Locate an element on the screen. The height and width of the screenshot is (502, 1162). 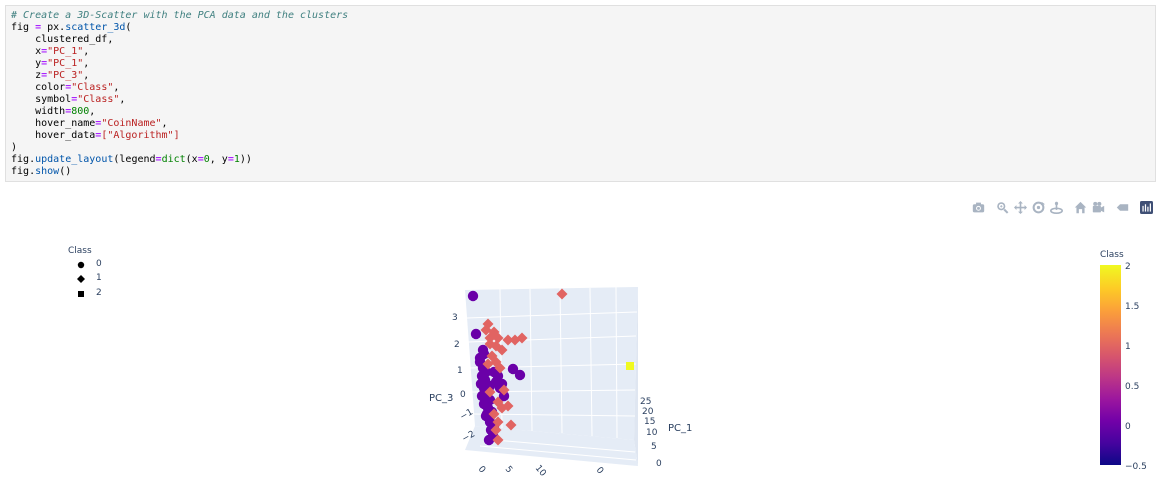
class-2-point is located at coordinates (630, 366).